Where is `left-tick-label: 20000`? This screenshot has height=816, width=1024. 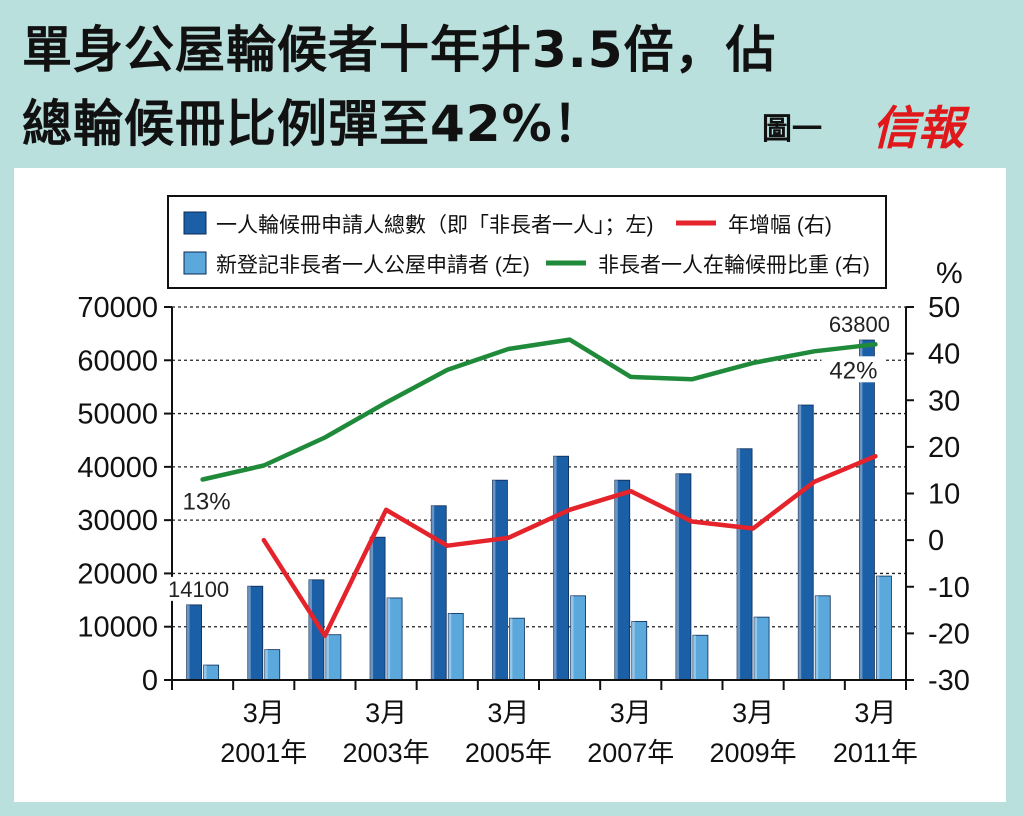 left-tick-label: 20000 is located at coordinates (117, 574).